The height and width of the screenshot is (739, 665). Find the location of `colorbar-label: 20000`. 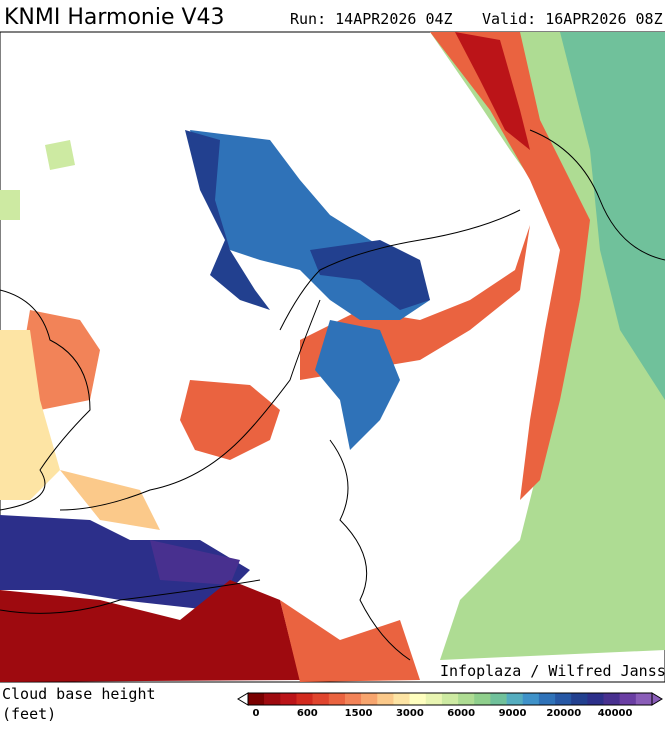

colorbar-label: 20000 is located at coordinates (563, 713).